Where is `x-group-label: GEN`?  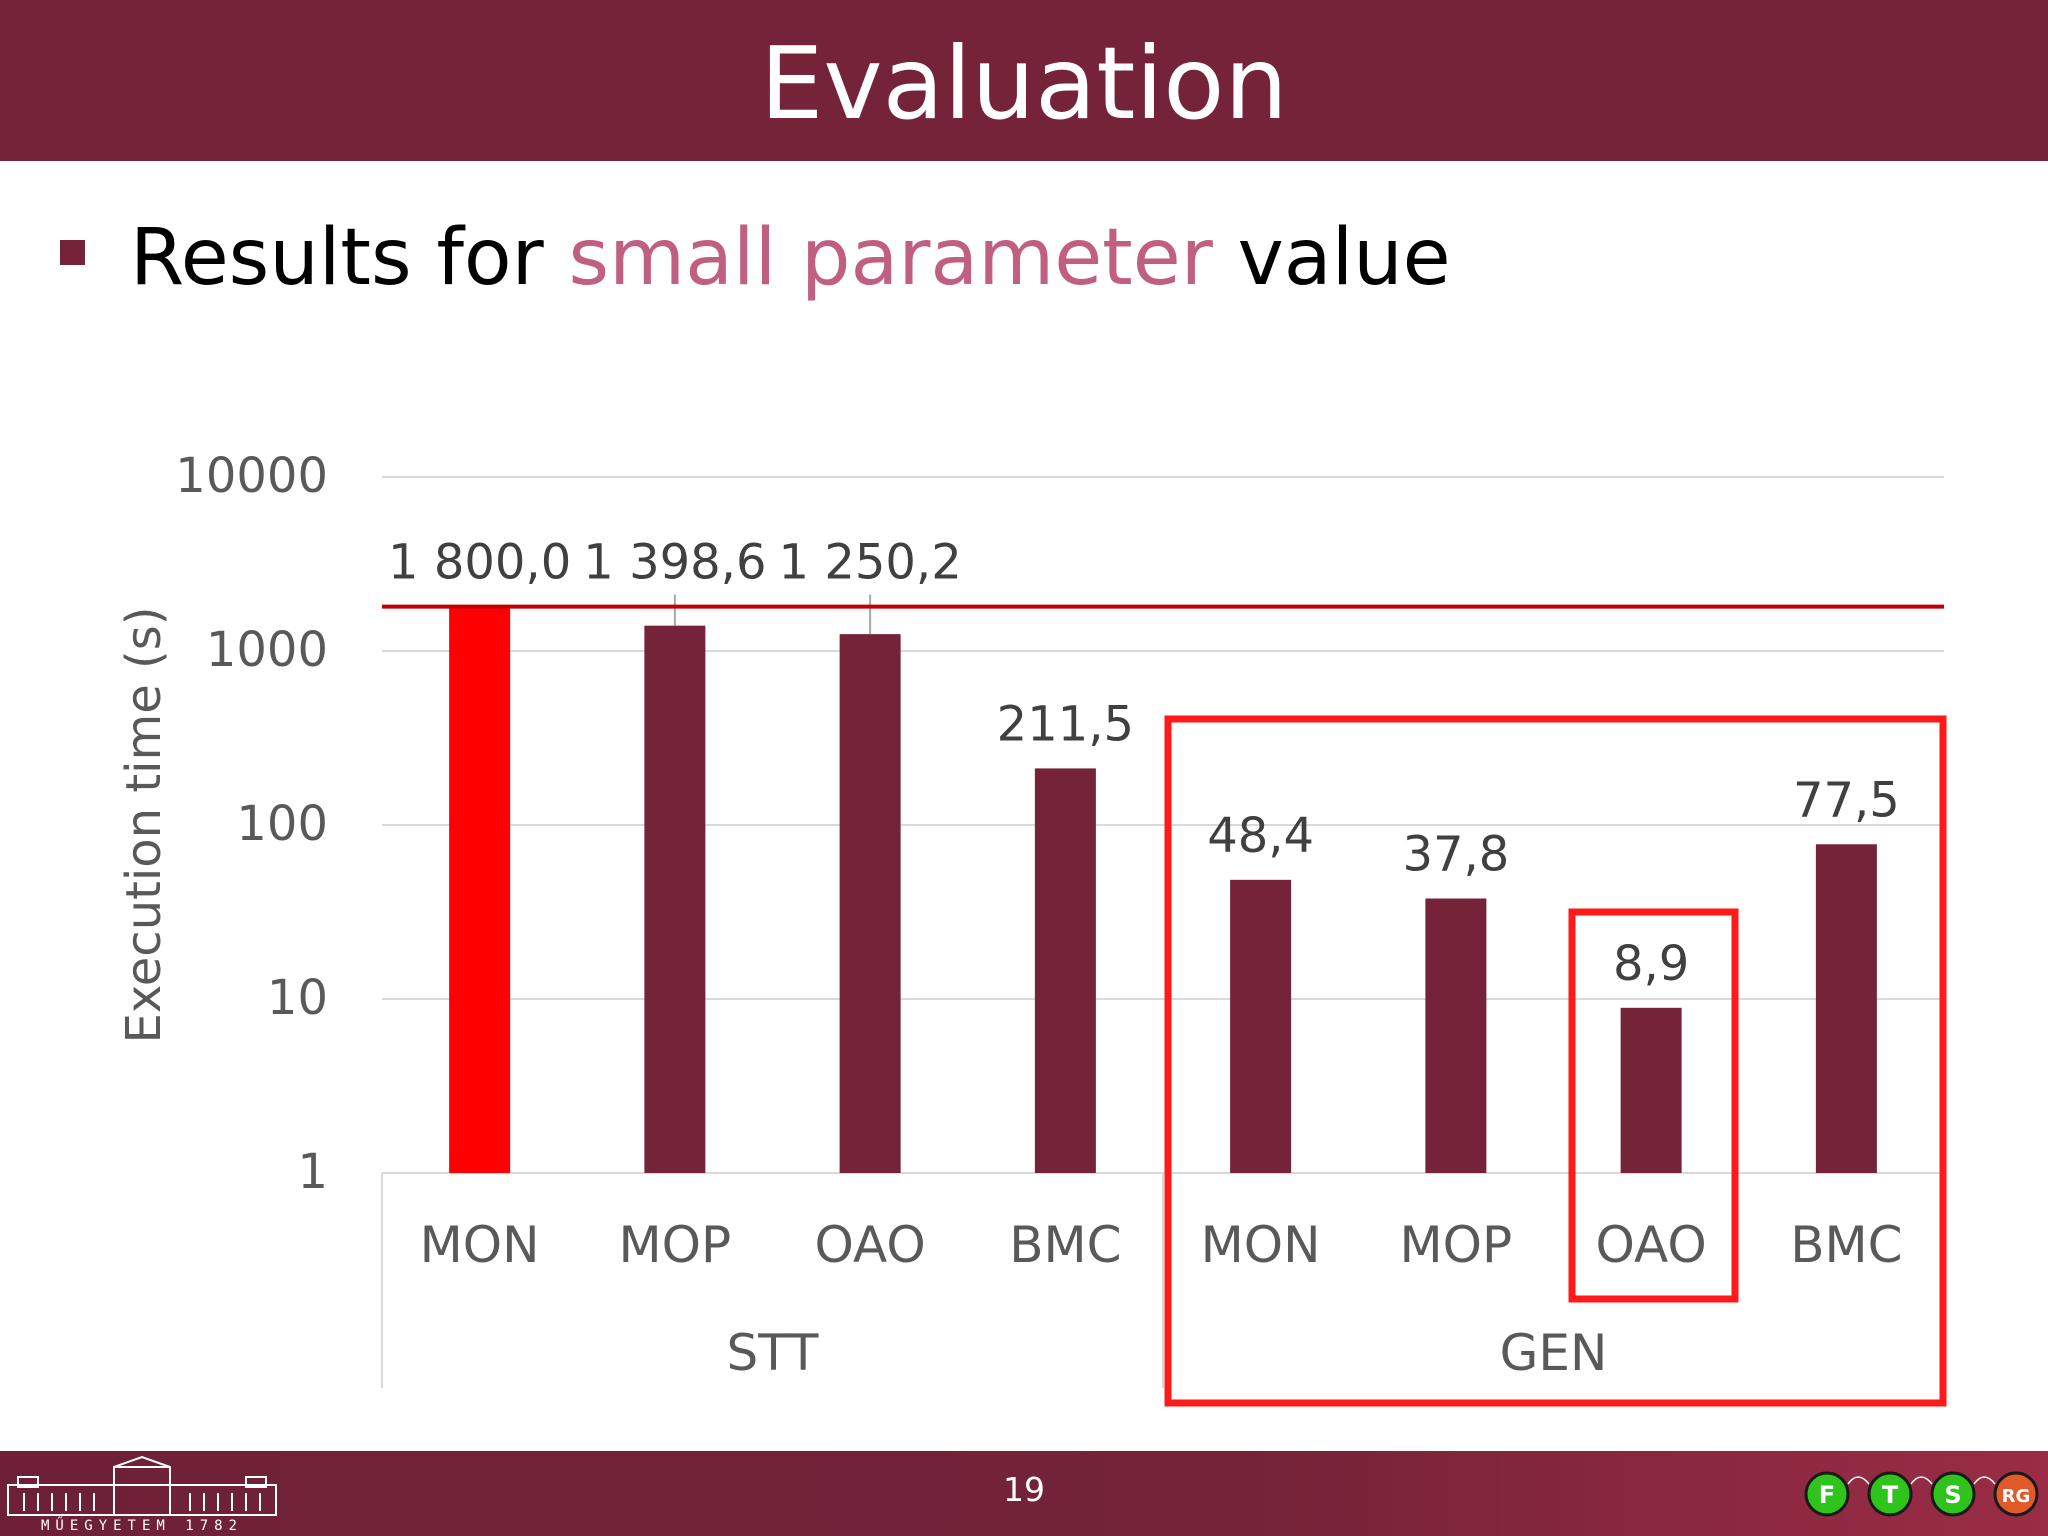
x-group-label: GEN is located at coordinates (1554, 1353).